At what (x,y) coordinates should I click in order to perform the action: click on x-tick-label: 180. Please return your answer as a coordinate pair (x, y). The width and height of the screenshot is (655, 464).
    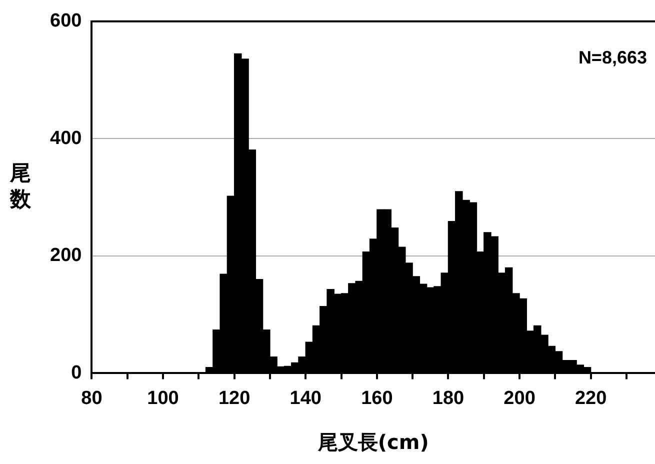
    Looking at the image, I should click on (448, 398).